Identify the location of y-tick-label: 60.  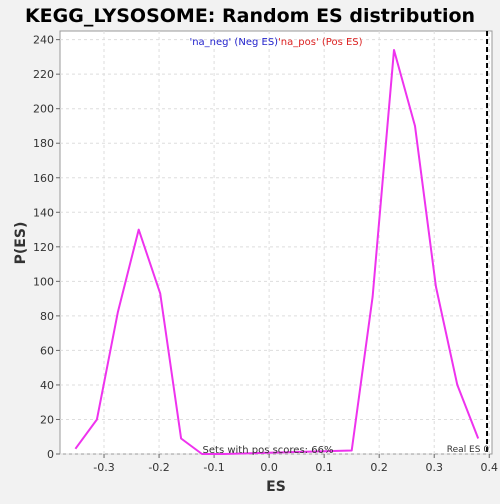
(47, 350).